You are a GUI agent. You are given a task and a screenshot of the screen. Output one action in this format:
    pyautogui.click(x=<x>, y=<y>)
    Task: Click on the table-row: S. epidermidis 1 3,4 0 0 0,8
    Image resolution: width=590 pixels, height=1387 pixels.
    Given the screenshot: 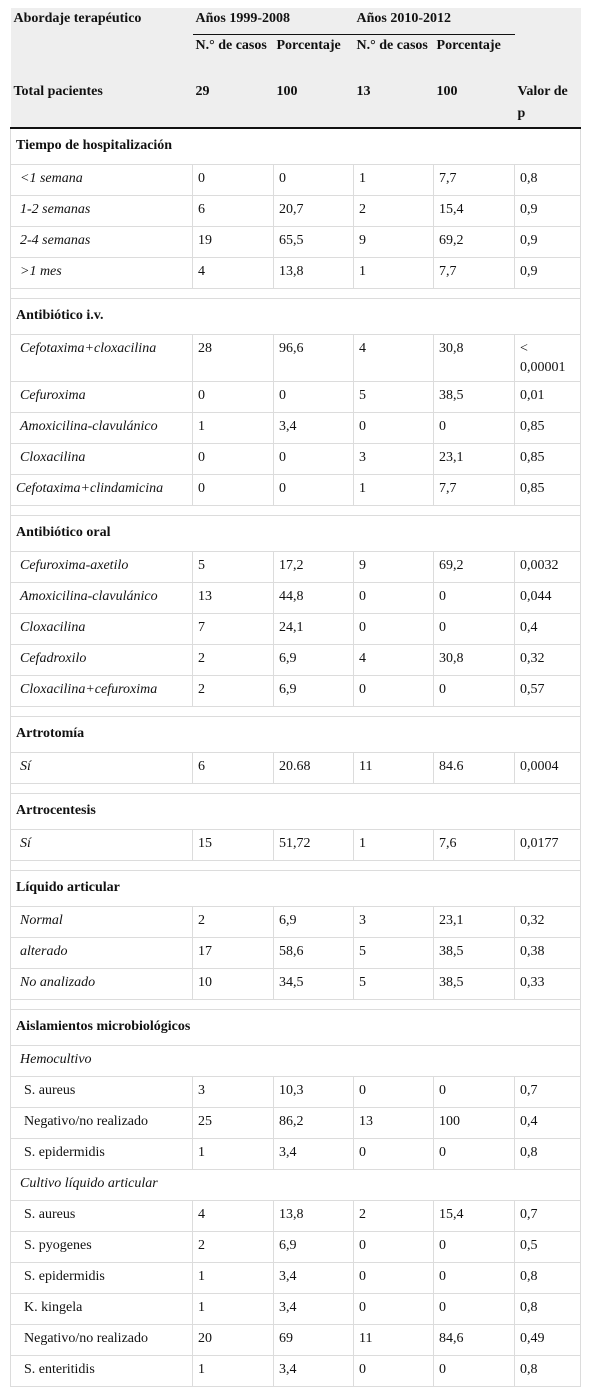 What is the action you would take?
    pyautogui.click(x=296, y=1278)
    